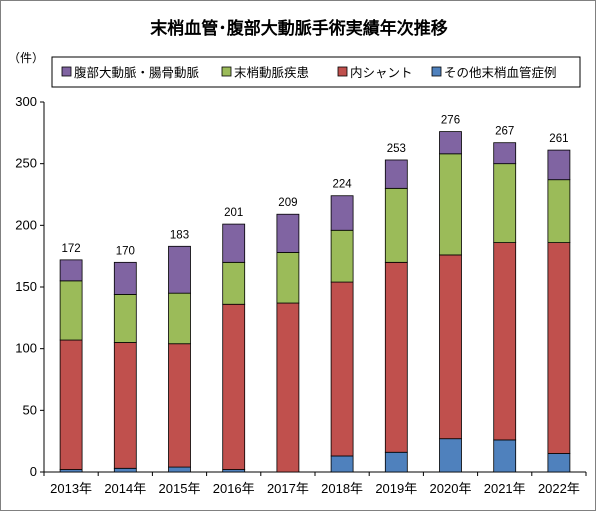 The height and width of the screenshot is (511, 596). What do you see at coordinates (396, 488) in the screenshot?
I see `x-tick-label: 2019年` at bounding box center [396, 488].